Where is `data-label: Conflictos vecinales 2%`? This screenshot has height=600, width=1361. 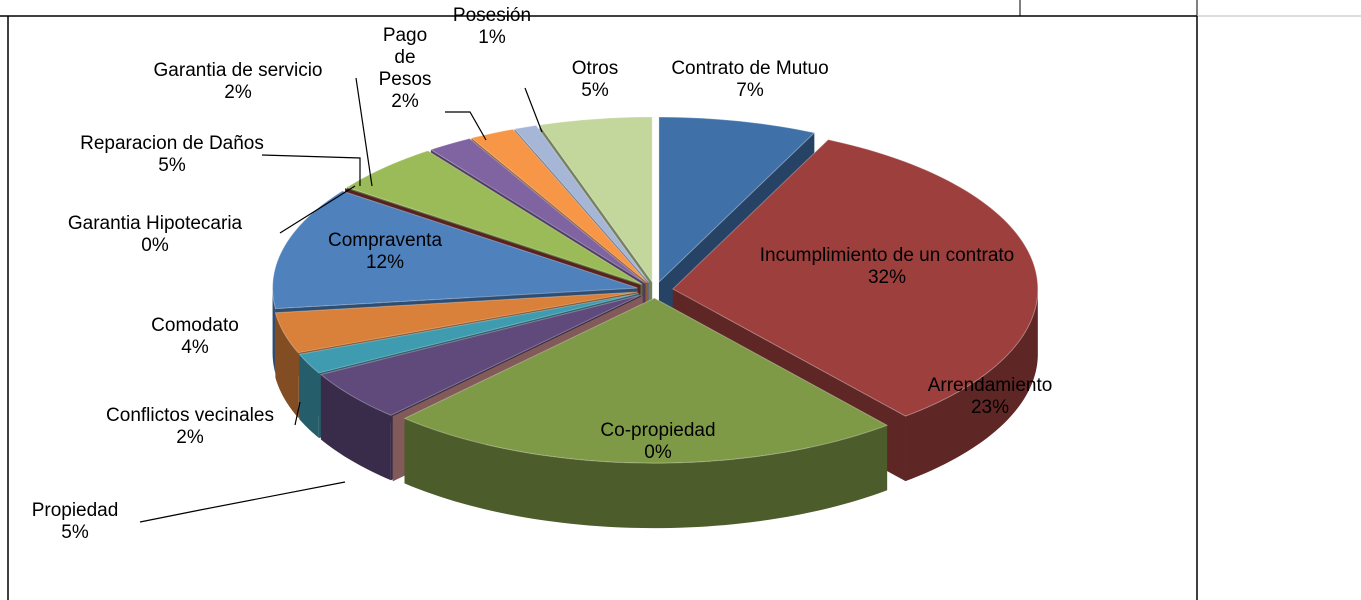 data-label: Conflictos vecinales 2% is located at coordinates (190, 427).